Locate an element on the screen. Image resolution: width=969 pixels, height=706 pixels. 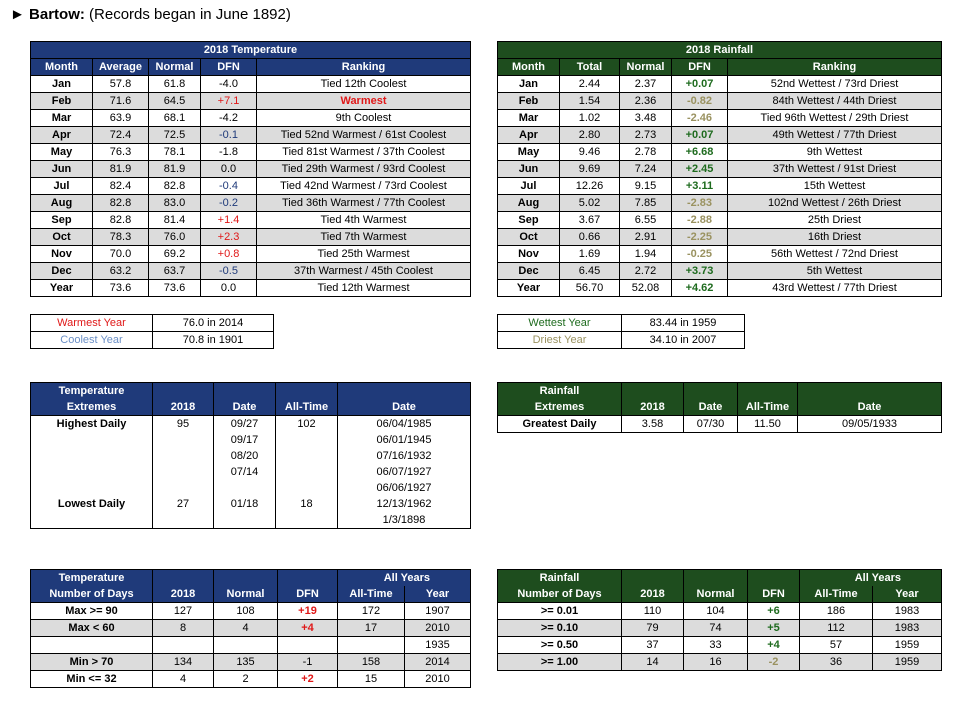
temp-value: 73.6 is located at coordinates (120, 288).